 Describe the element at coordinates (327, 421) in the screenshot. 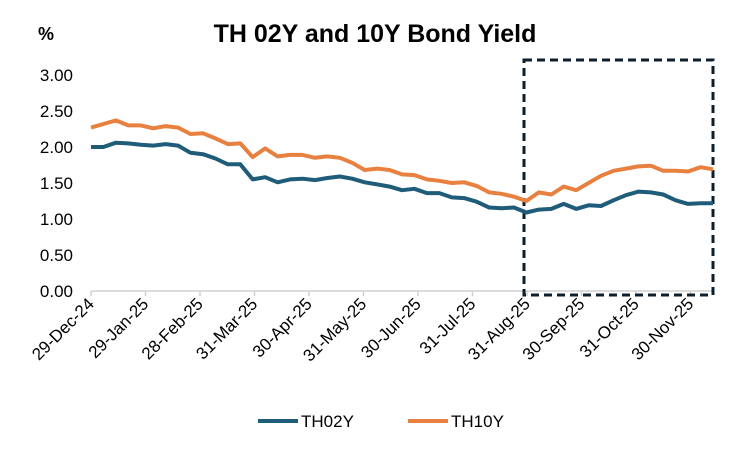

I see `legend-label: TH02Y` at that location.